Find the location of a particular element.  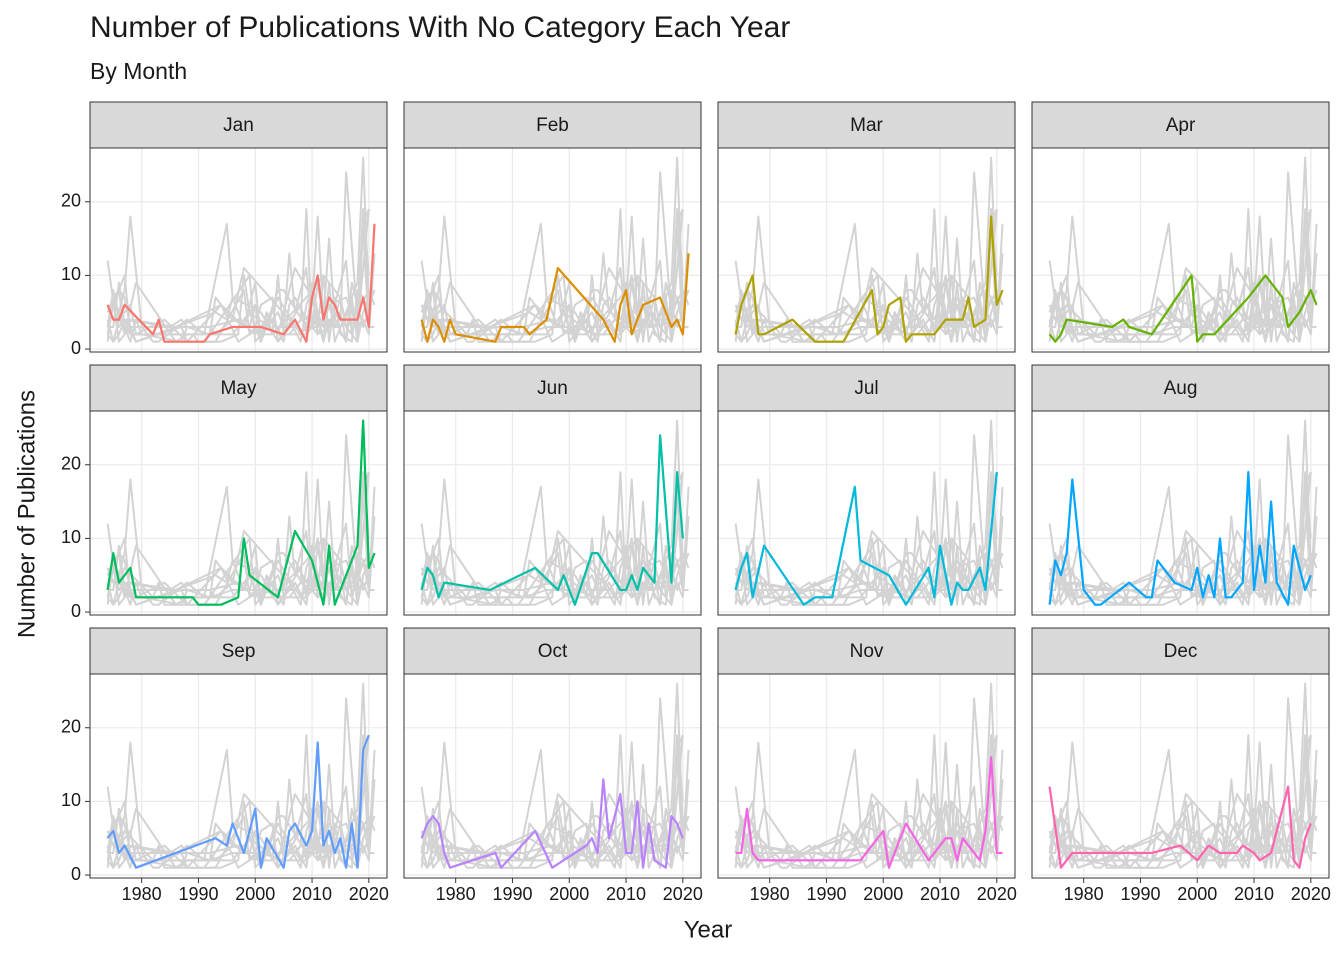

strip-label: May is located at coordinates (239, 388).